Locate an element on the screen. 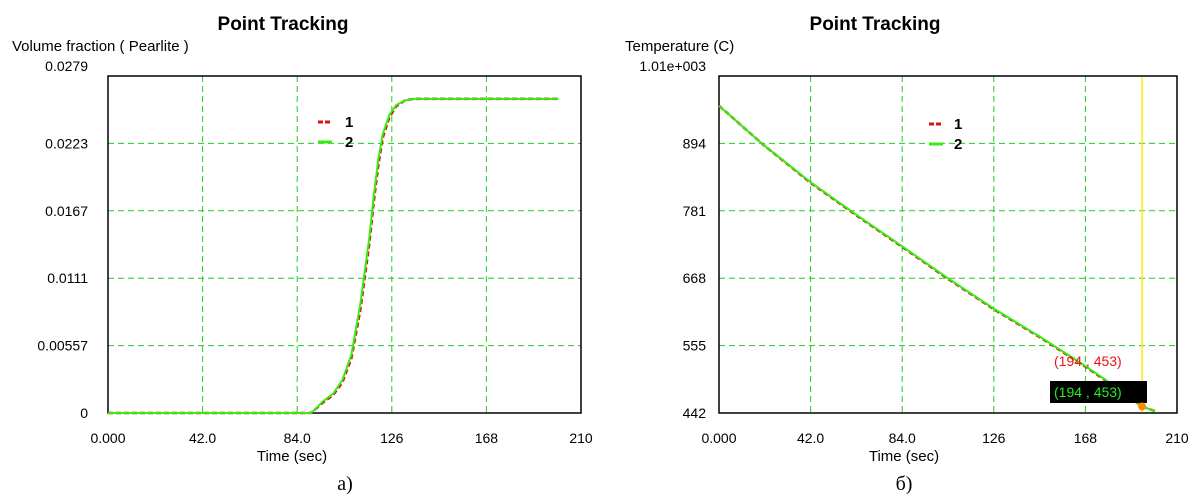  chart-right-annotation-series-1: (194 , 453) is located at coordinates (1088, 361).